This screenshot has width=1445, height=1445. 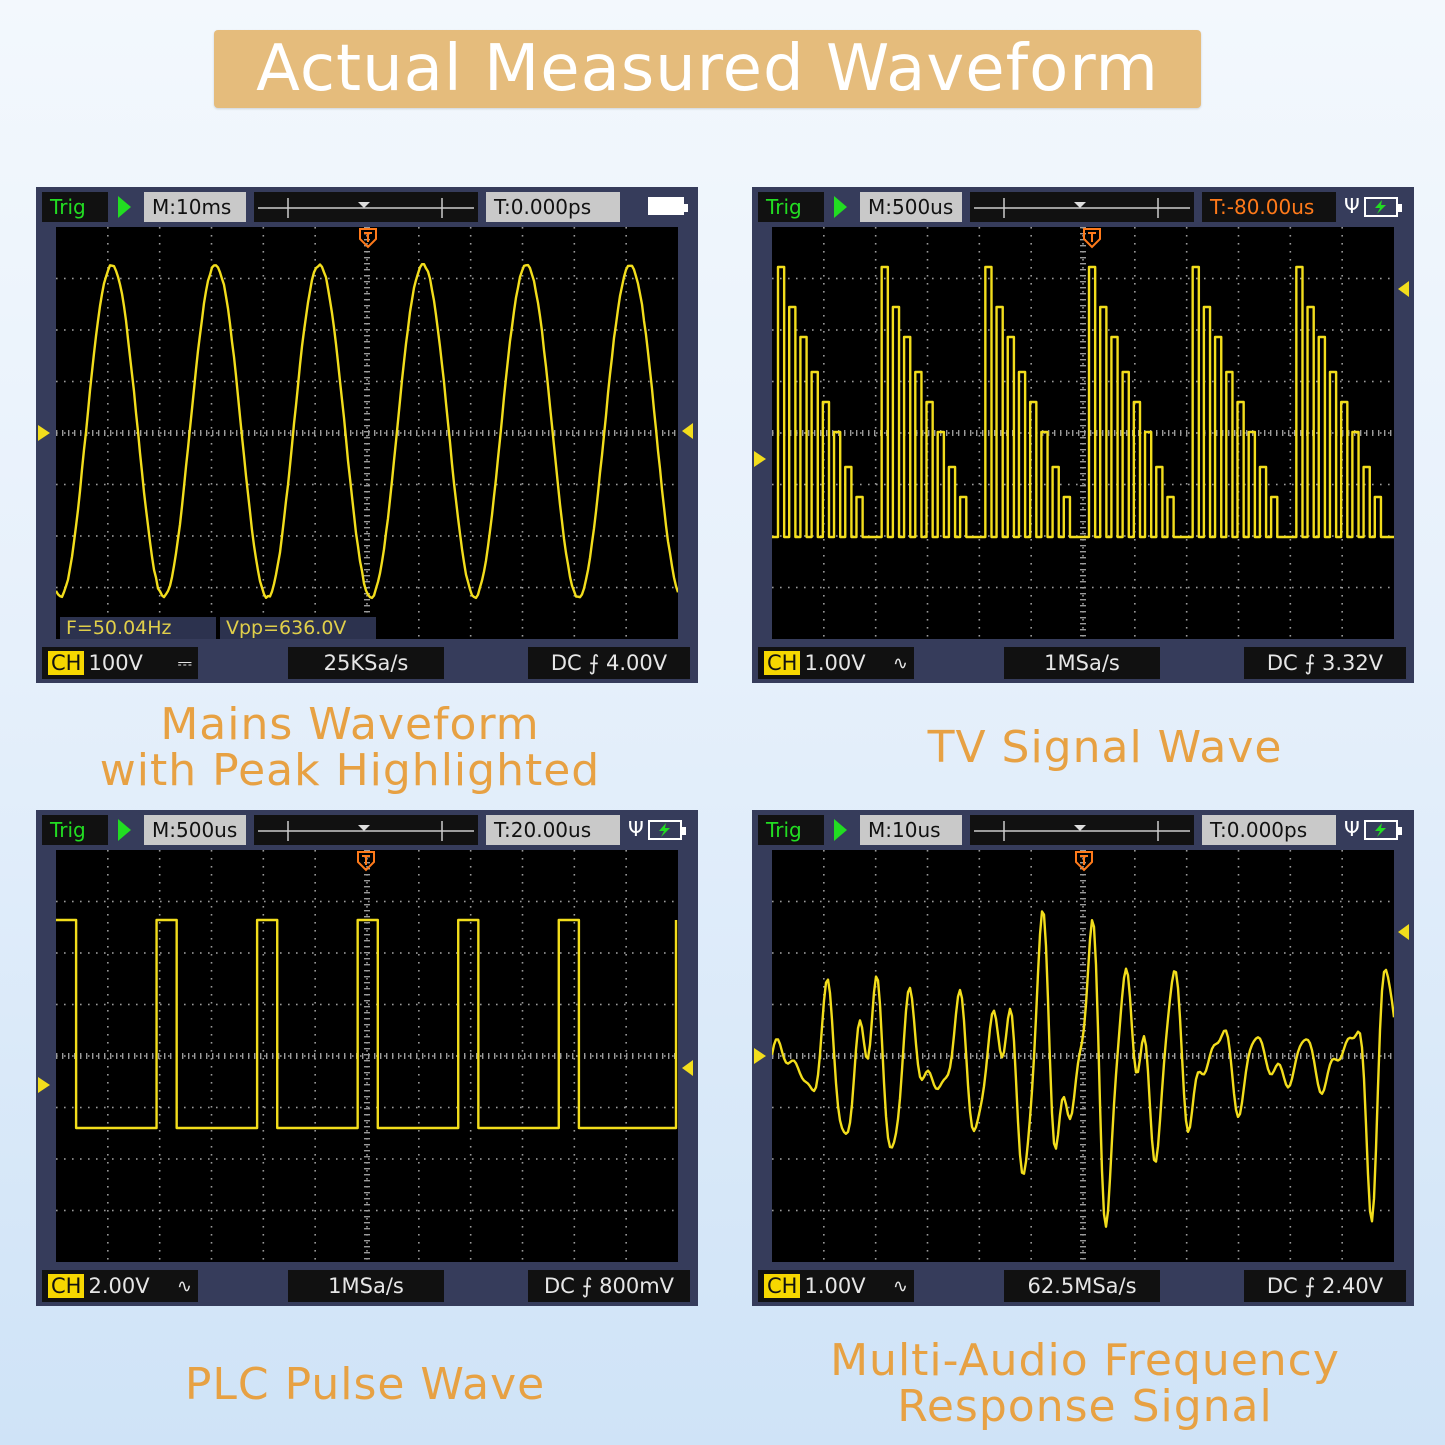 I want to click on page-title: Actual Measured Waveform, so click(x=707, y=69).